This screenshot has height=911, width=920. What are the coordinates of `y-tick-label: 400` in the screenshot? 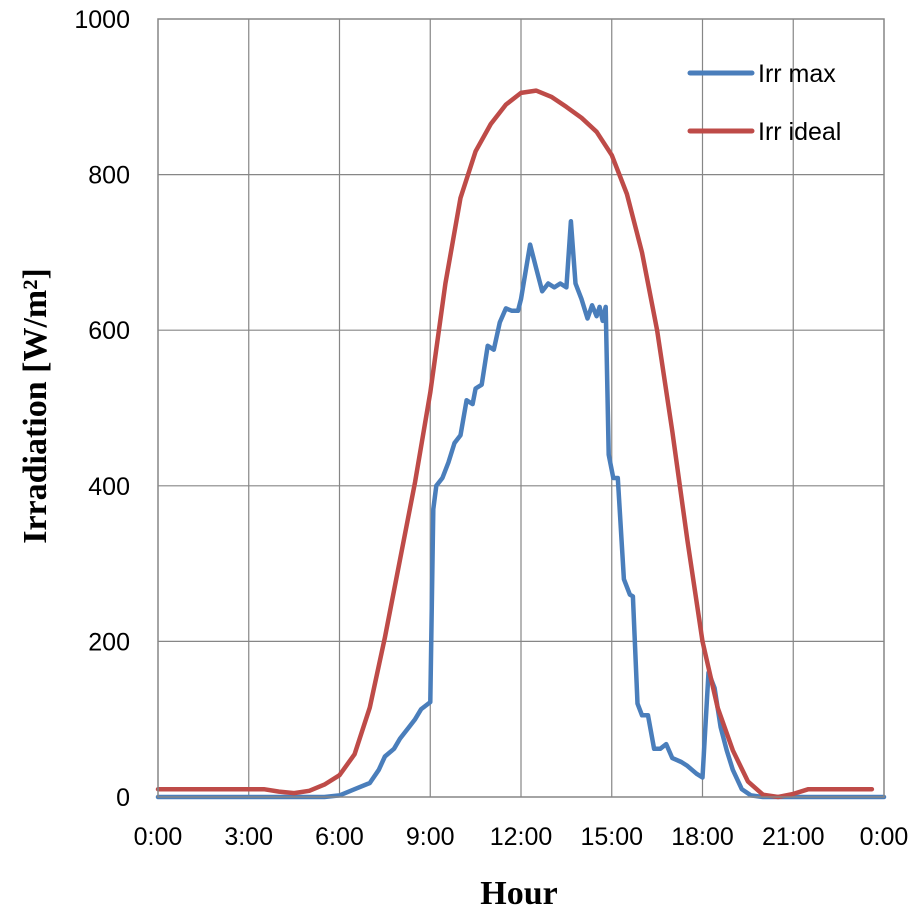 It's located at (109, 487).